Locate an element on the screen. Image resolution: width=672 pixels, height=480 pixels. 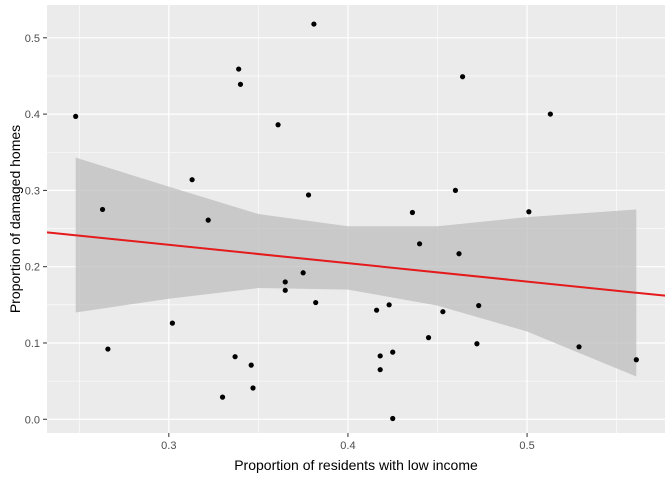
y-axis: 0.0 0.1 0.2 0.3 0.4 0.5 is located at coordinates (36, 229).